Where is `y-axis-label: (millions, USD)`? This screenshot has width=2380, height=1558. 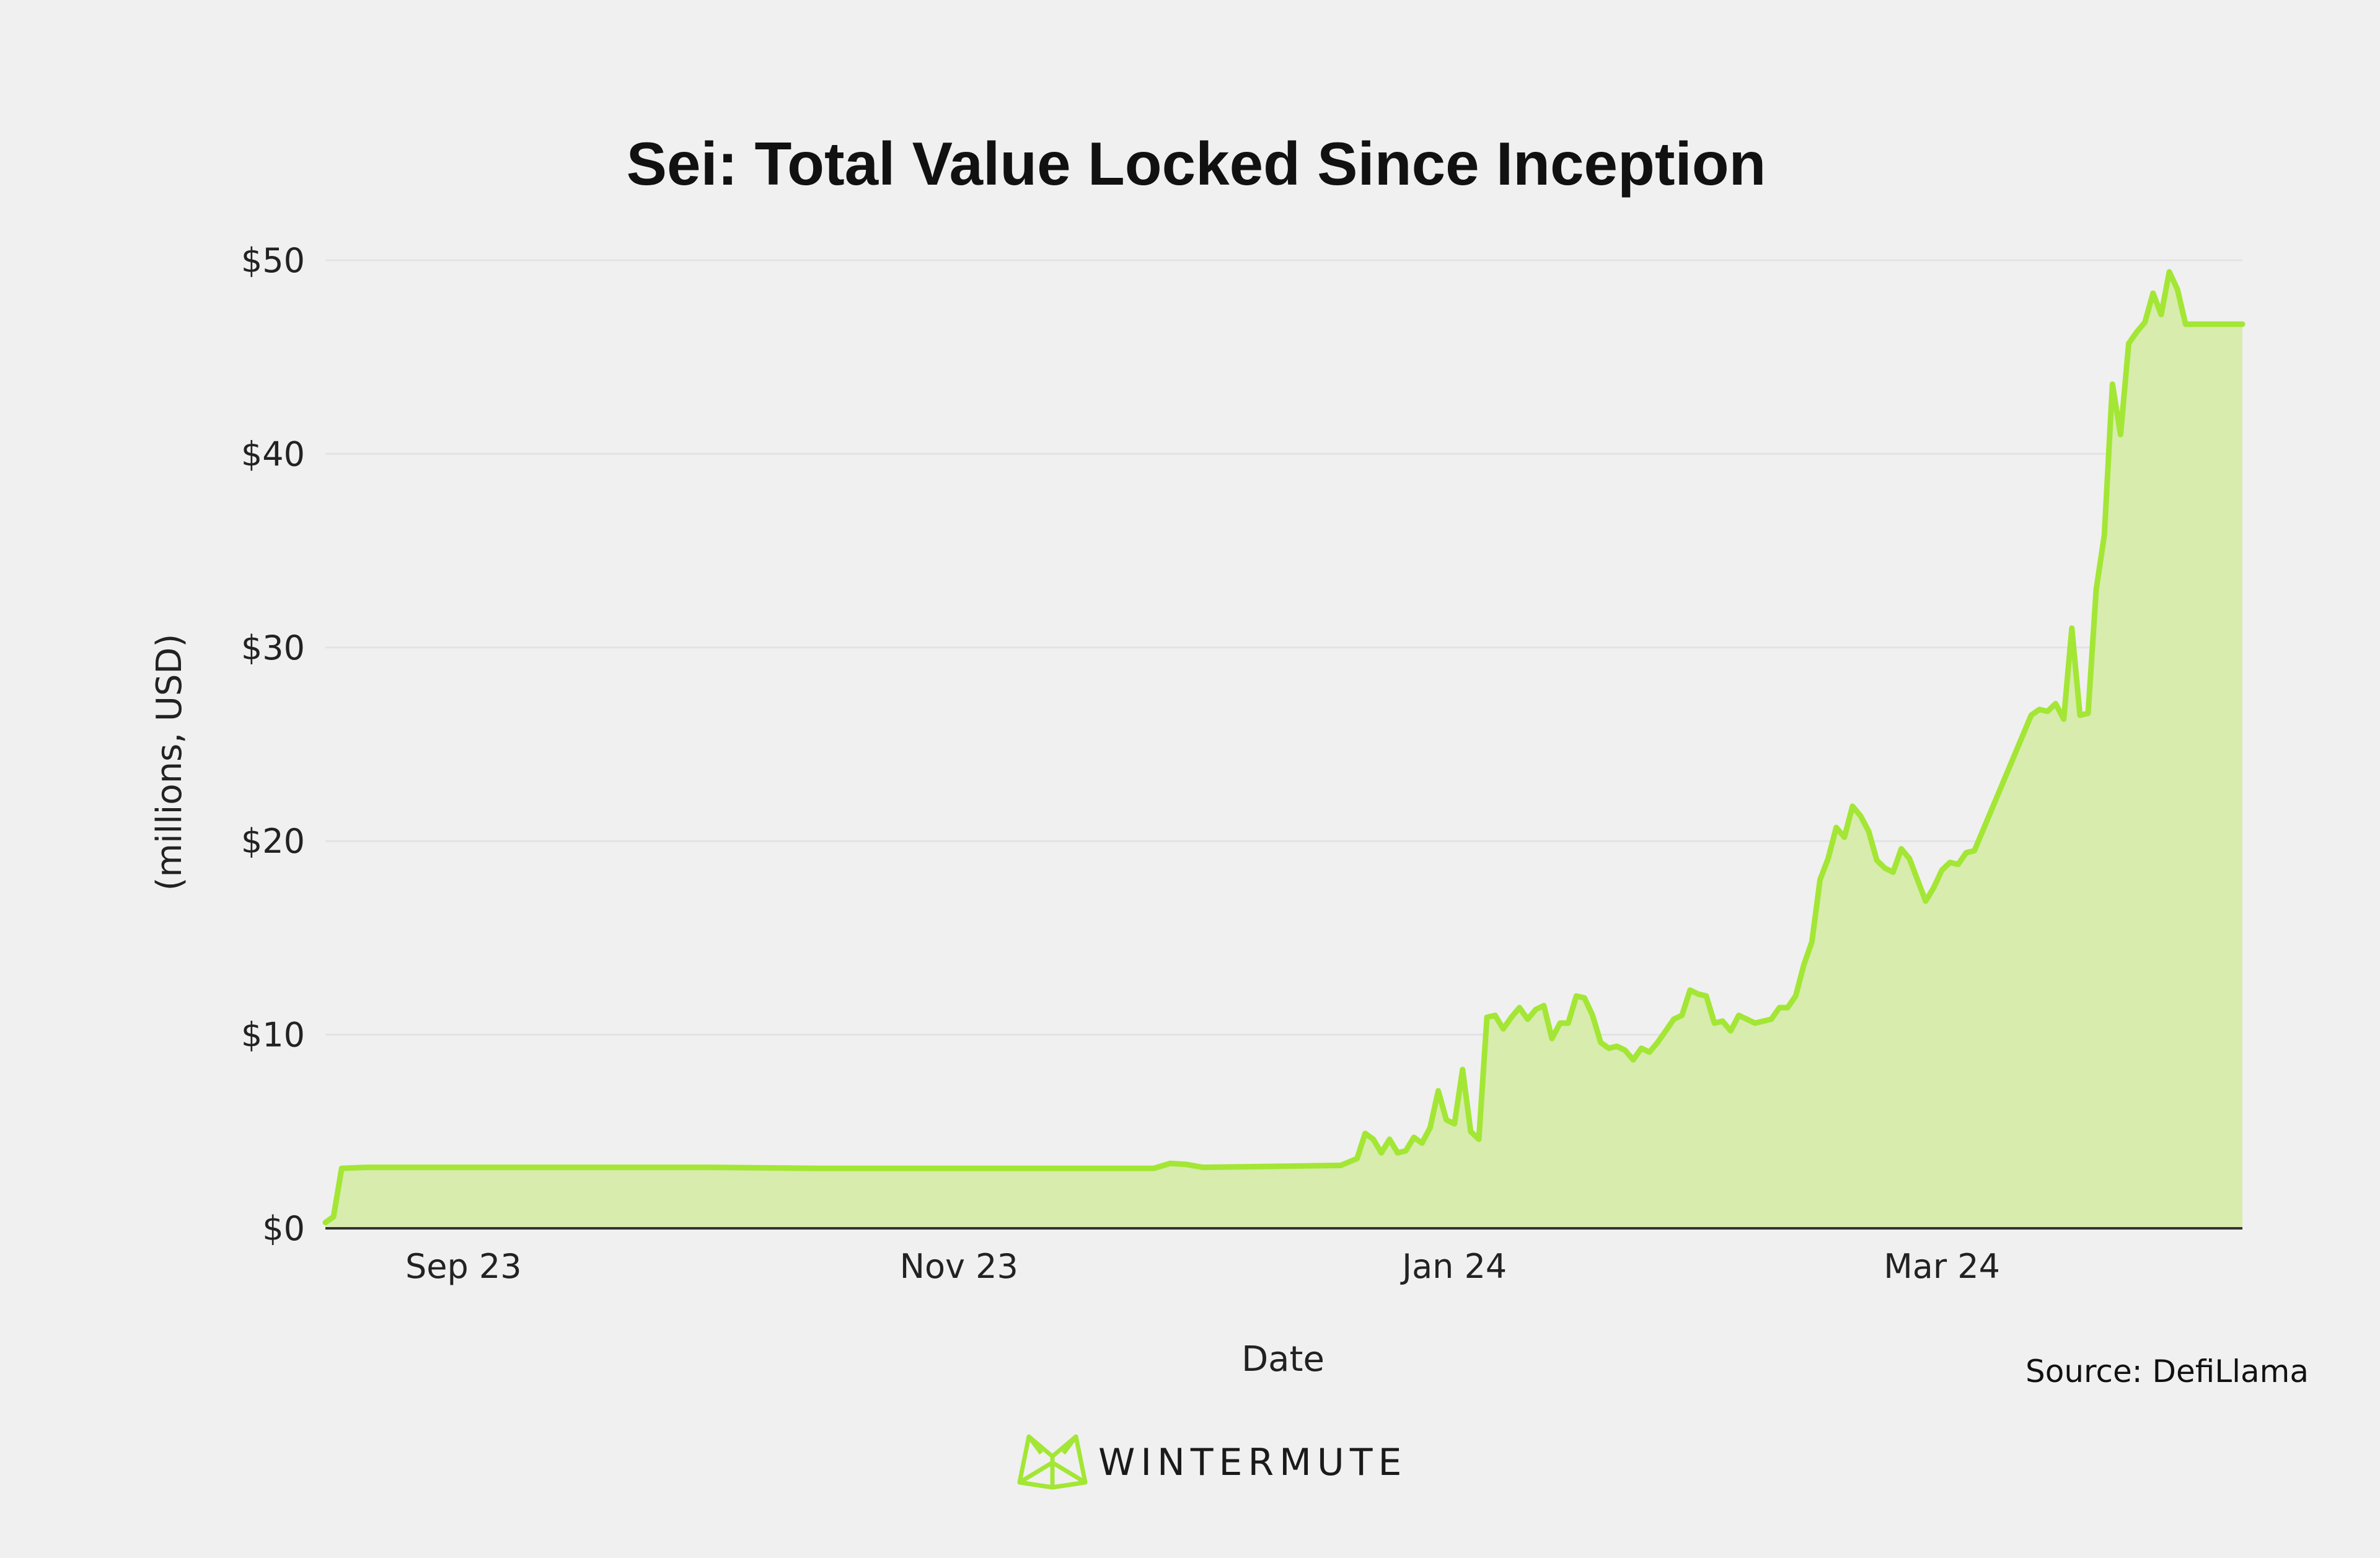
y-axis-label: (millions, USD) is located at coordinates (169, 762).